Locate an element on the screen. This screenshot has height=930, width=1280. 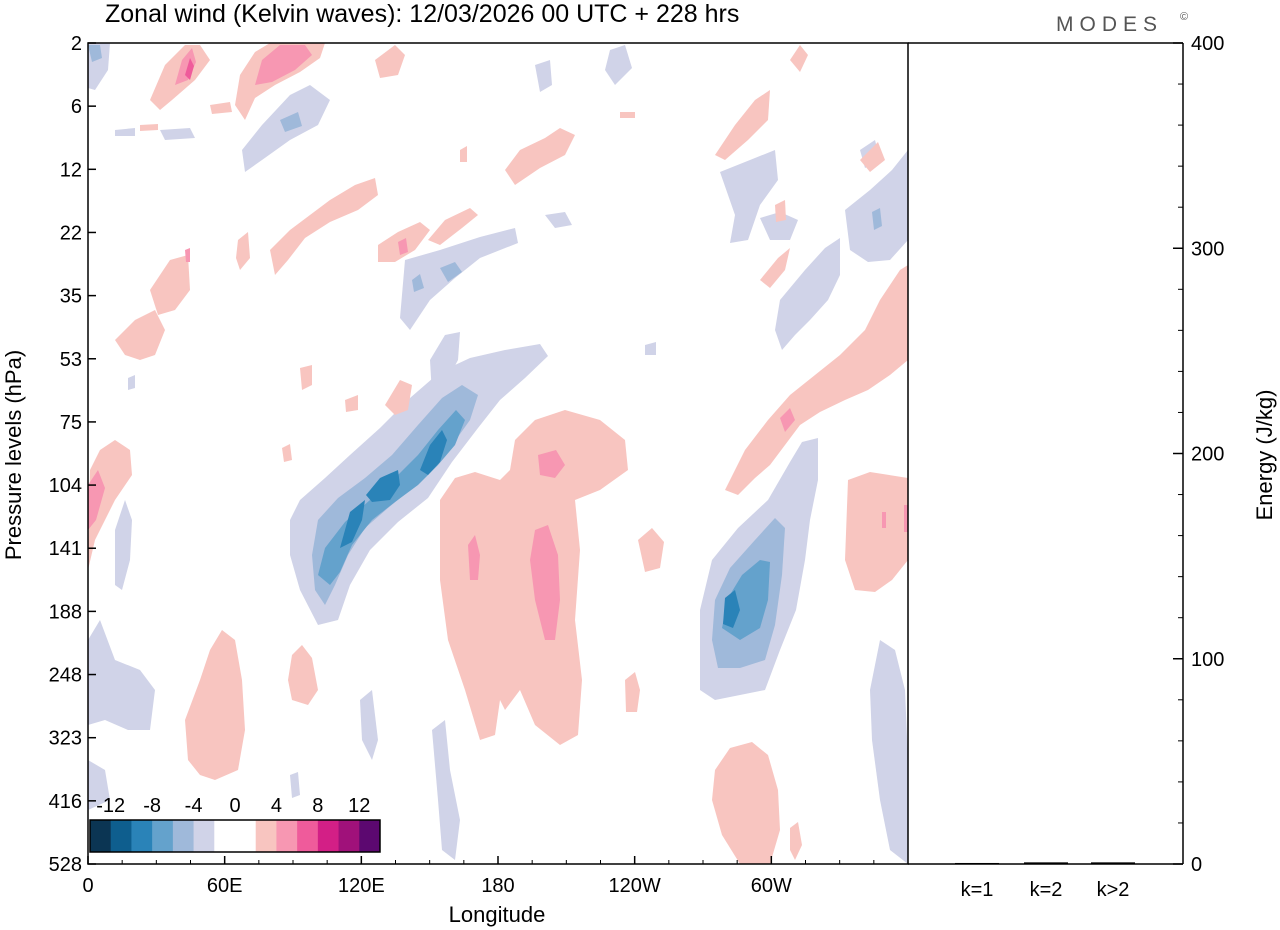
energy-categories: k=1 k=2 k>2 is located at coordinates (1045, 890).